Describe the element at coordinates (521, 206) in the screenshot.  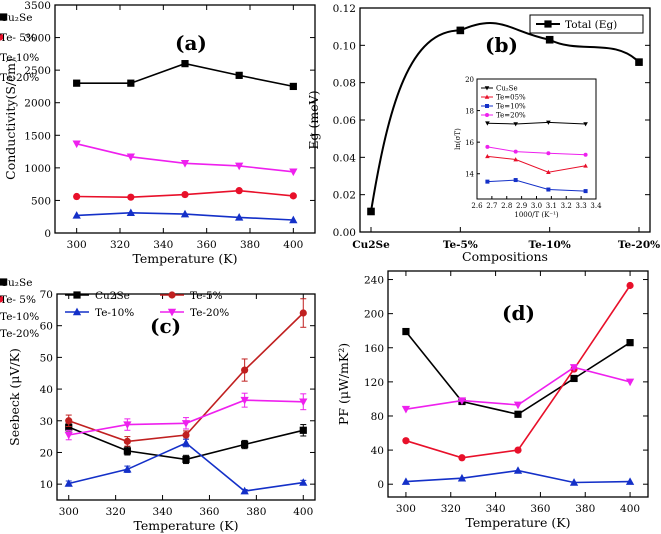
I see `inset-x-tick-label: 2.9` at that location.